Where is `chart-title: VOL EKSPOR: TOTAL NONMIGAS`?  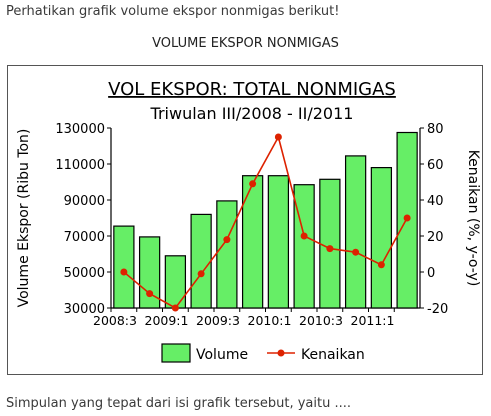
chart-title: VOL EKSPOR: TOTAL NONMIGAS is located at coordinates (252, 89).